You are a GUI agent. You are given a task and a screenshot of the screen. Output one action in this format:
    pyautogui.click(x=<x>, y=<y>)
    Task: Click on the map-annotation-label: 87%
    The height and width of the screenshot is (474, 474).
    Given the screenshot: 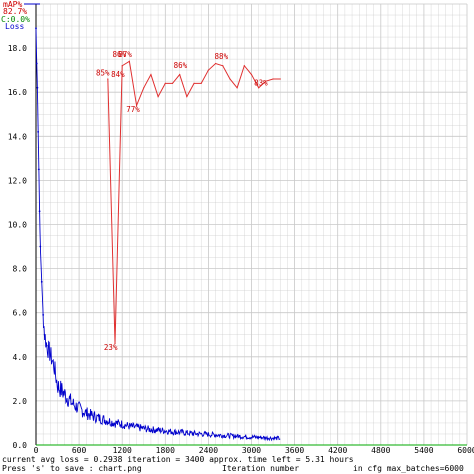 What is the action you would take?
    pyautogui.click(x=125, y=54)
    